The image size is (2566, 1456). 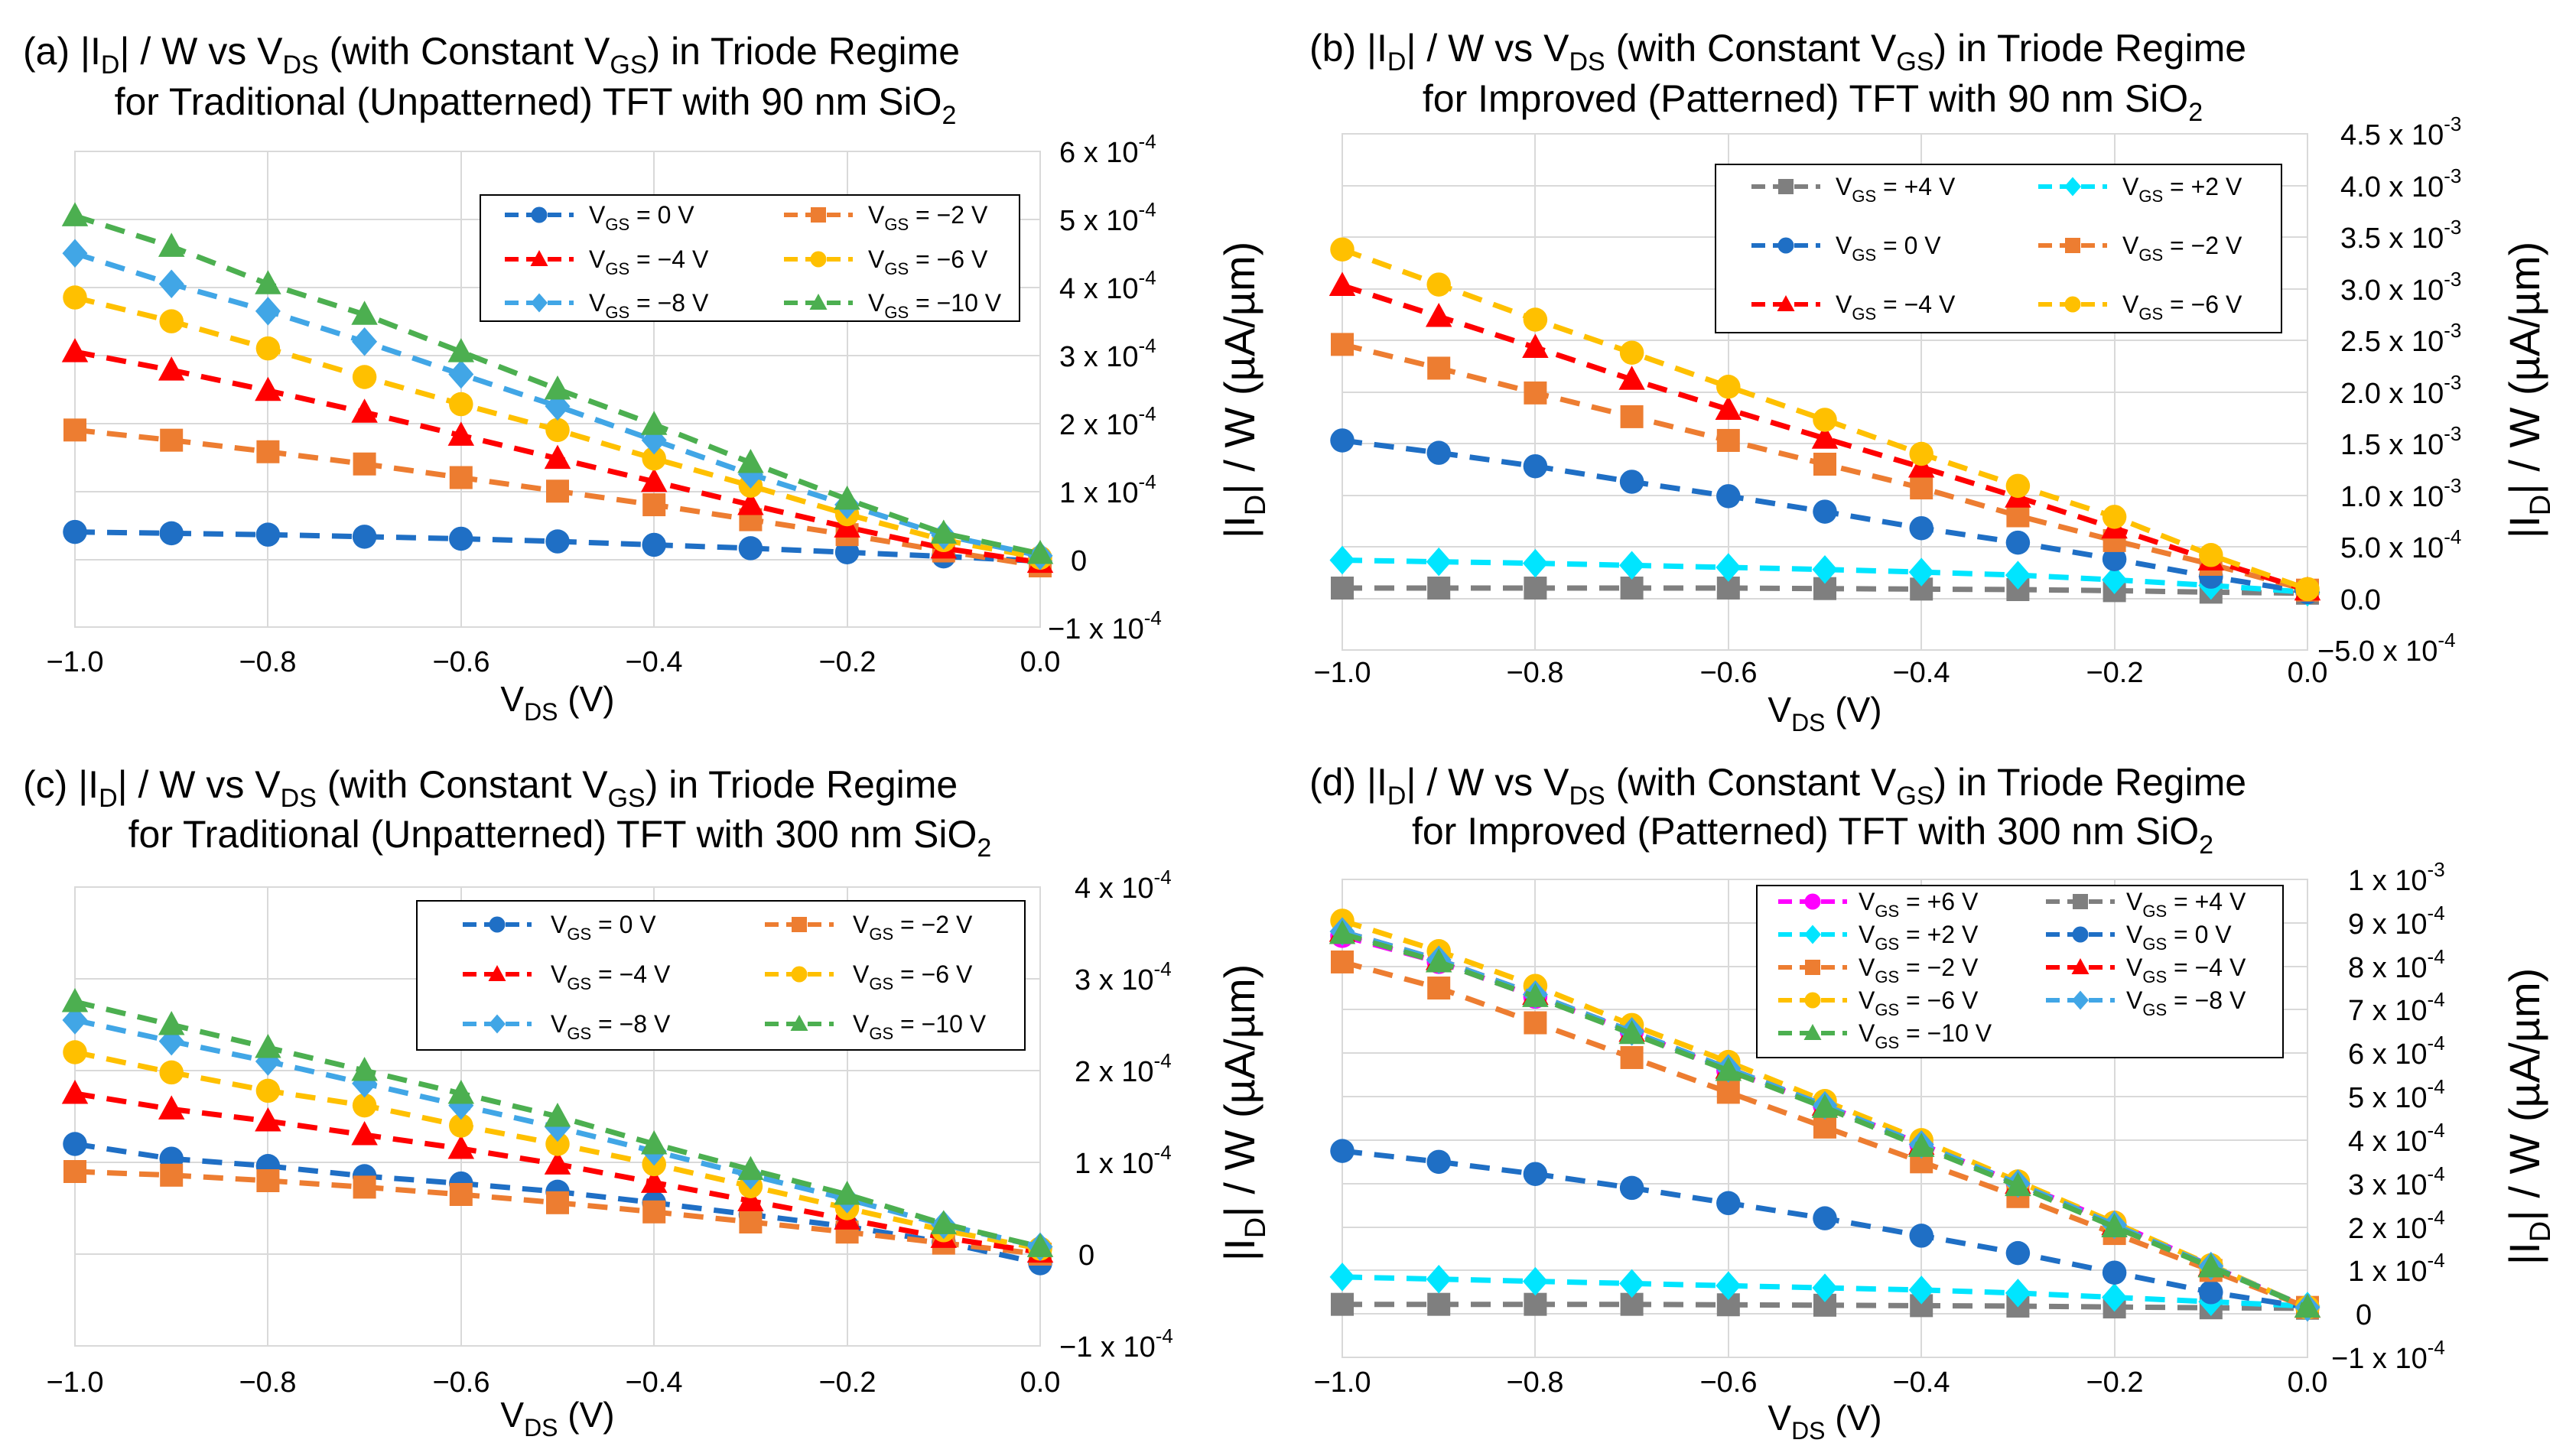 I want to click on ytick-label: 4.0 x 10⁻³, so click(x=2400, y=183).